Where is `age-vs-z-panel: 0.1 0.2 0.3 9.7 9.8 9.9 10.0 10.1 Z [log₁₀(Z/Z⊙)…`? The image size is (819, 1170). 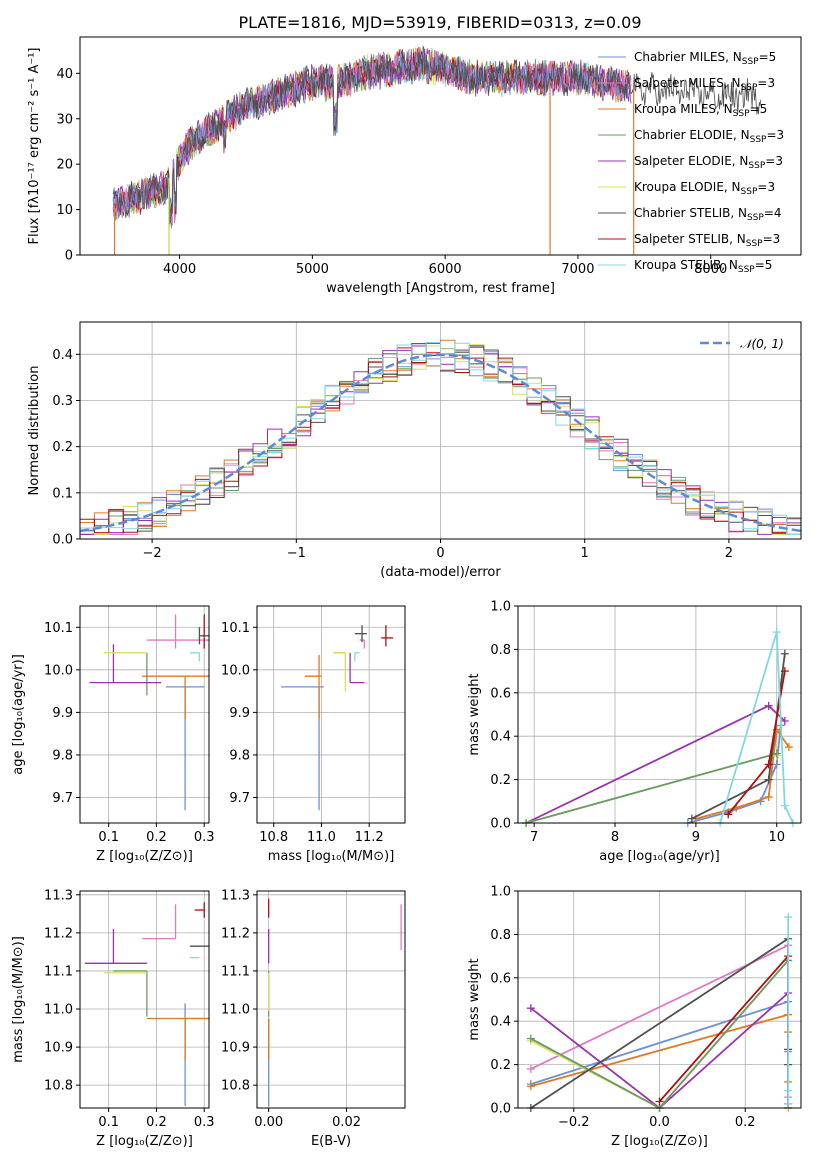 age-vs-z-panel: 0.1 0.2 0.3 9.7 9.8 9.9 10.0 10.1 Z [log₁₀(Z/Z⊙)… is located at coordinates (113, 734).